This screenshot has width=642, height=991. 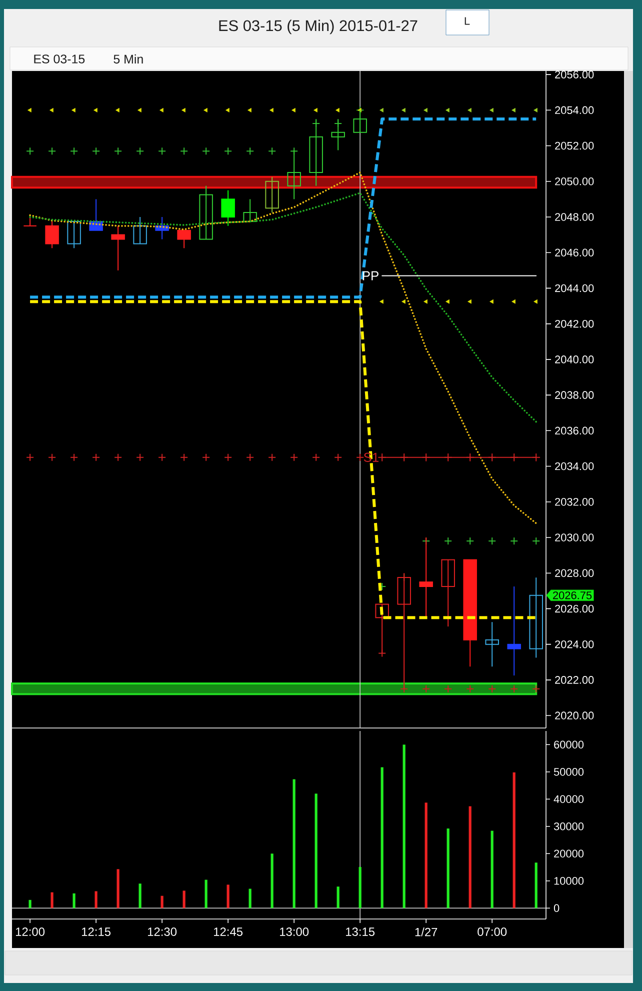 I want to click on y-tick-label: 30000, so click(x=569, y=826).